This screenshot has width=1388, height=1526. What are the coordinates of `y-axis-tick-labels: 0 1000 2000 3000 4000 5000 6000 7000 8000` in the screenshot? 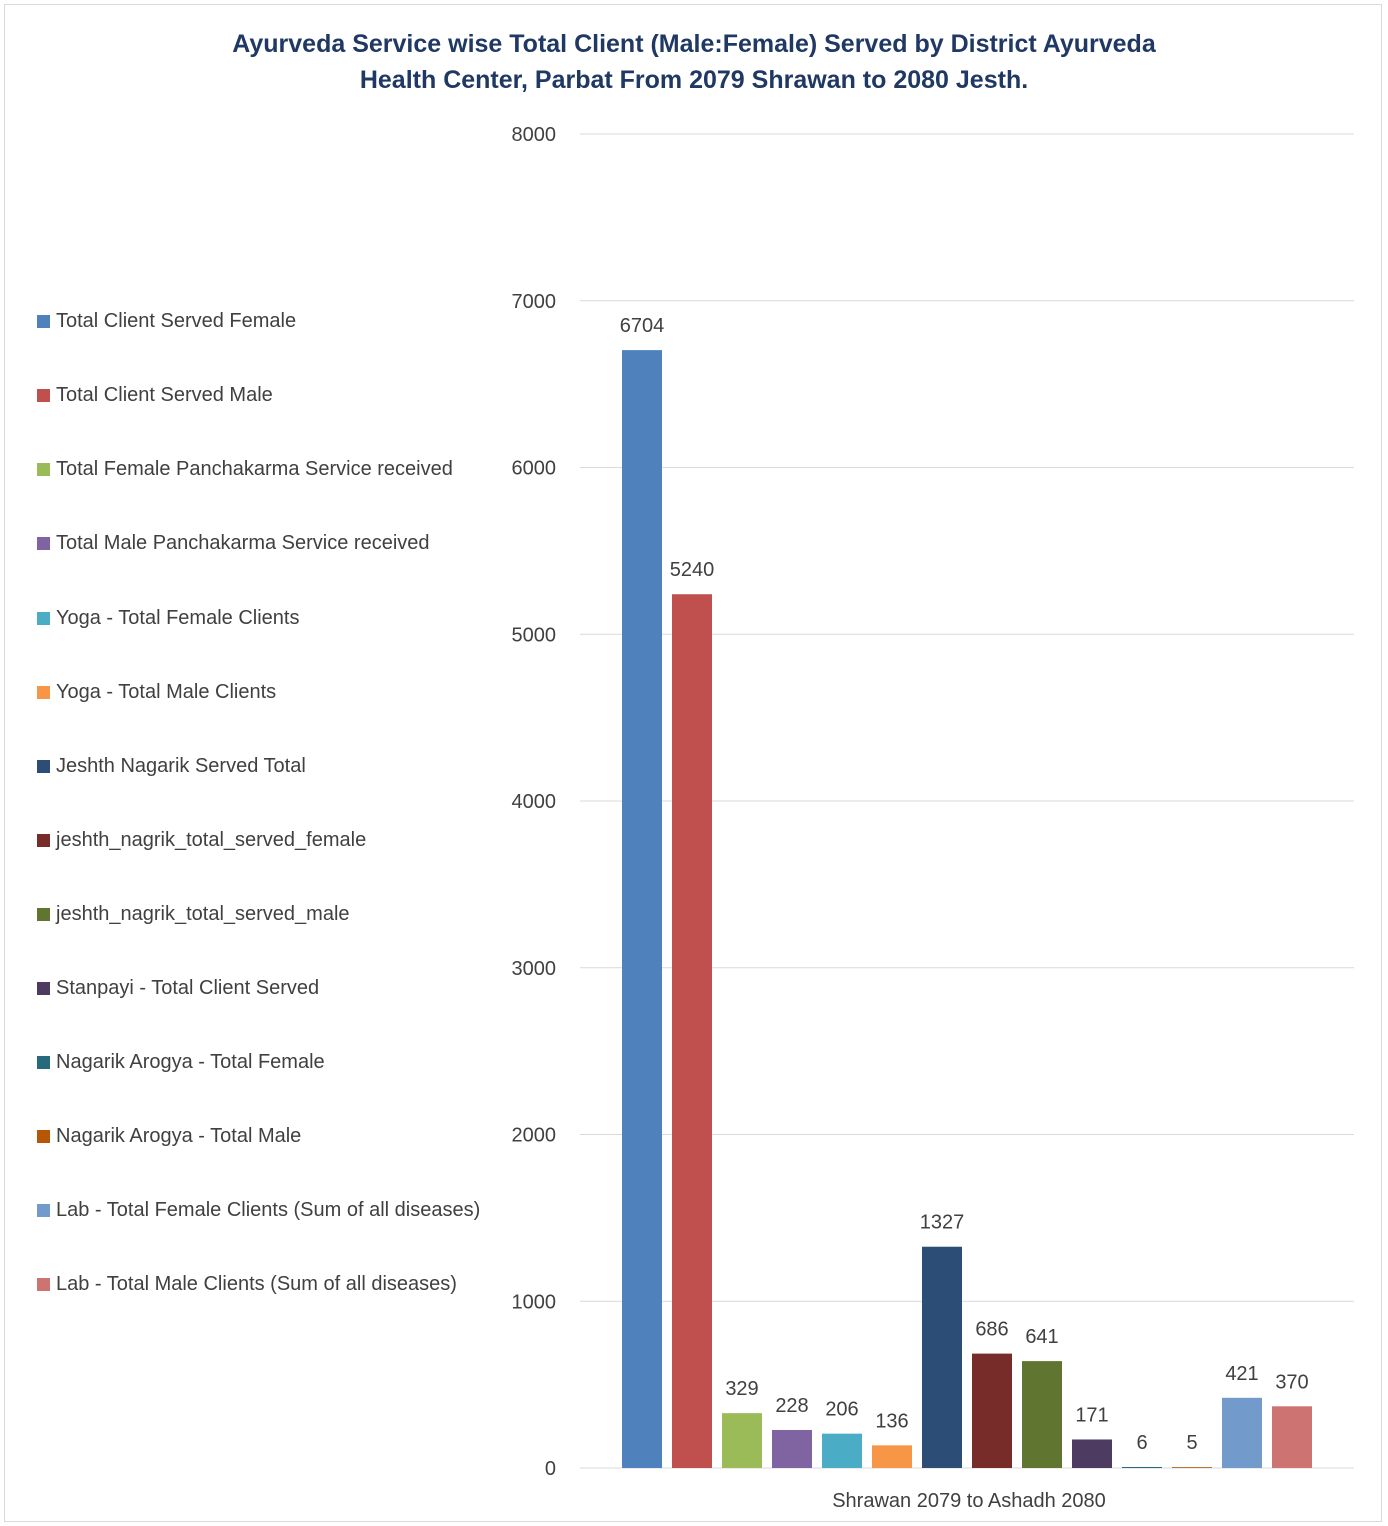 It's located at (534, 802).